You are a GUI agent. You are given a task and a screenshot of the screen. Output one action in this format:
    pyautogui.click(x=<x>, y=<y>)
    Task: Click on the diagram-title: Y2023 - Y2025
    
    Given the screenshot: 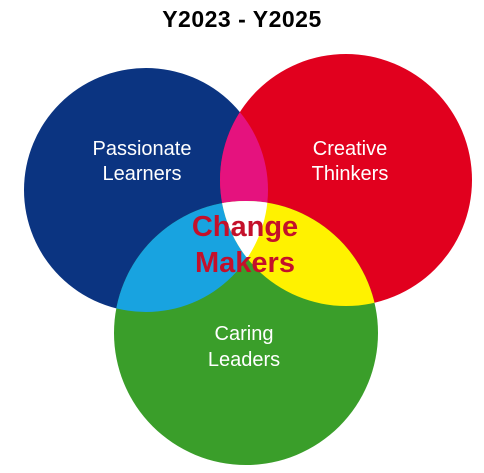 What is the action you would take?
    pyautogui.click(x=242, y=19)
    